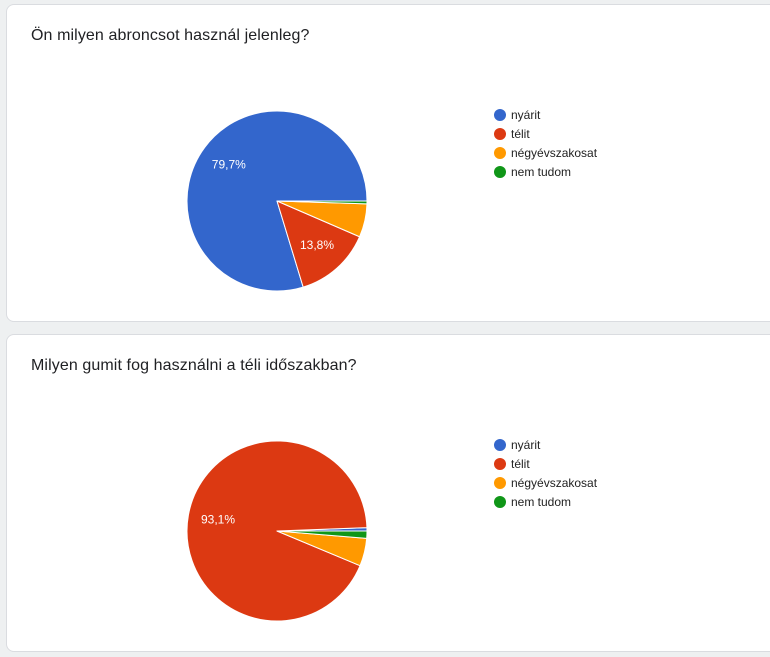 The height and width of the screenshot is (657, 770). I want to click on slice-data-label: 79,7%, so click(229, 164).